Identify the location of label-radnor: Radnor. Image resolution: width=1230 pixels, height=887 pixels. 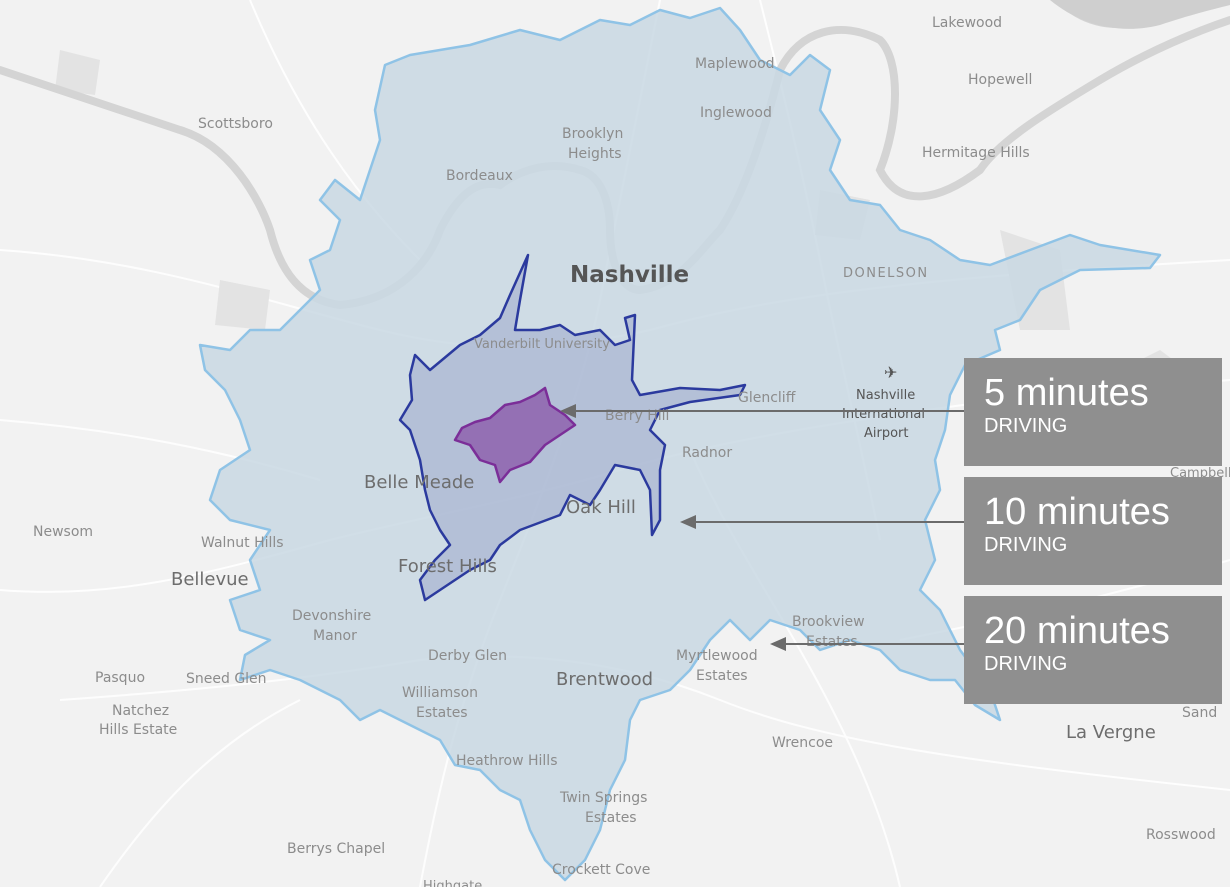
(707, 453).